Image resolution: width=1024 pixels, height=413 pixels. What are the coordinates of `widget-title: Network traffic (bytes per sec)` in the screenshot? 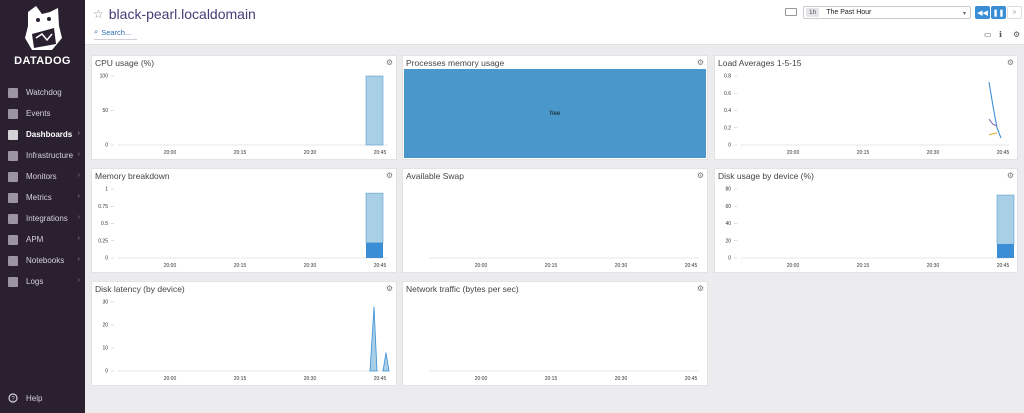 It's located at (462, 289).